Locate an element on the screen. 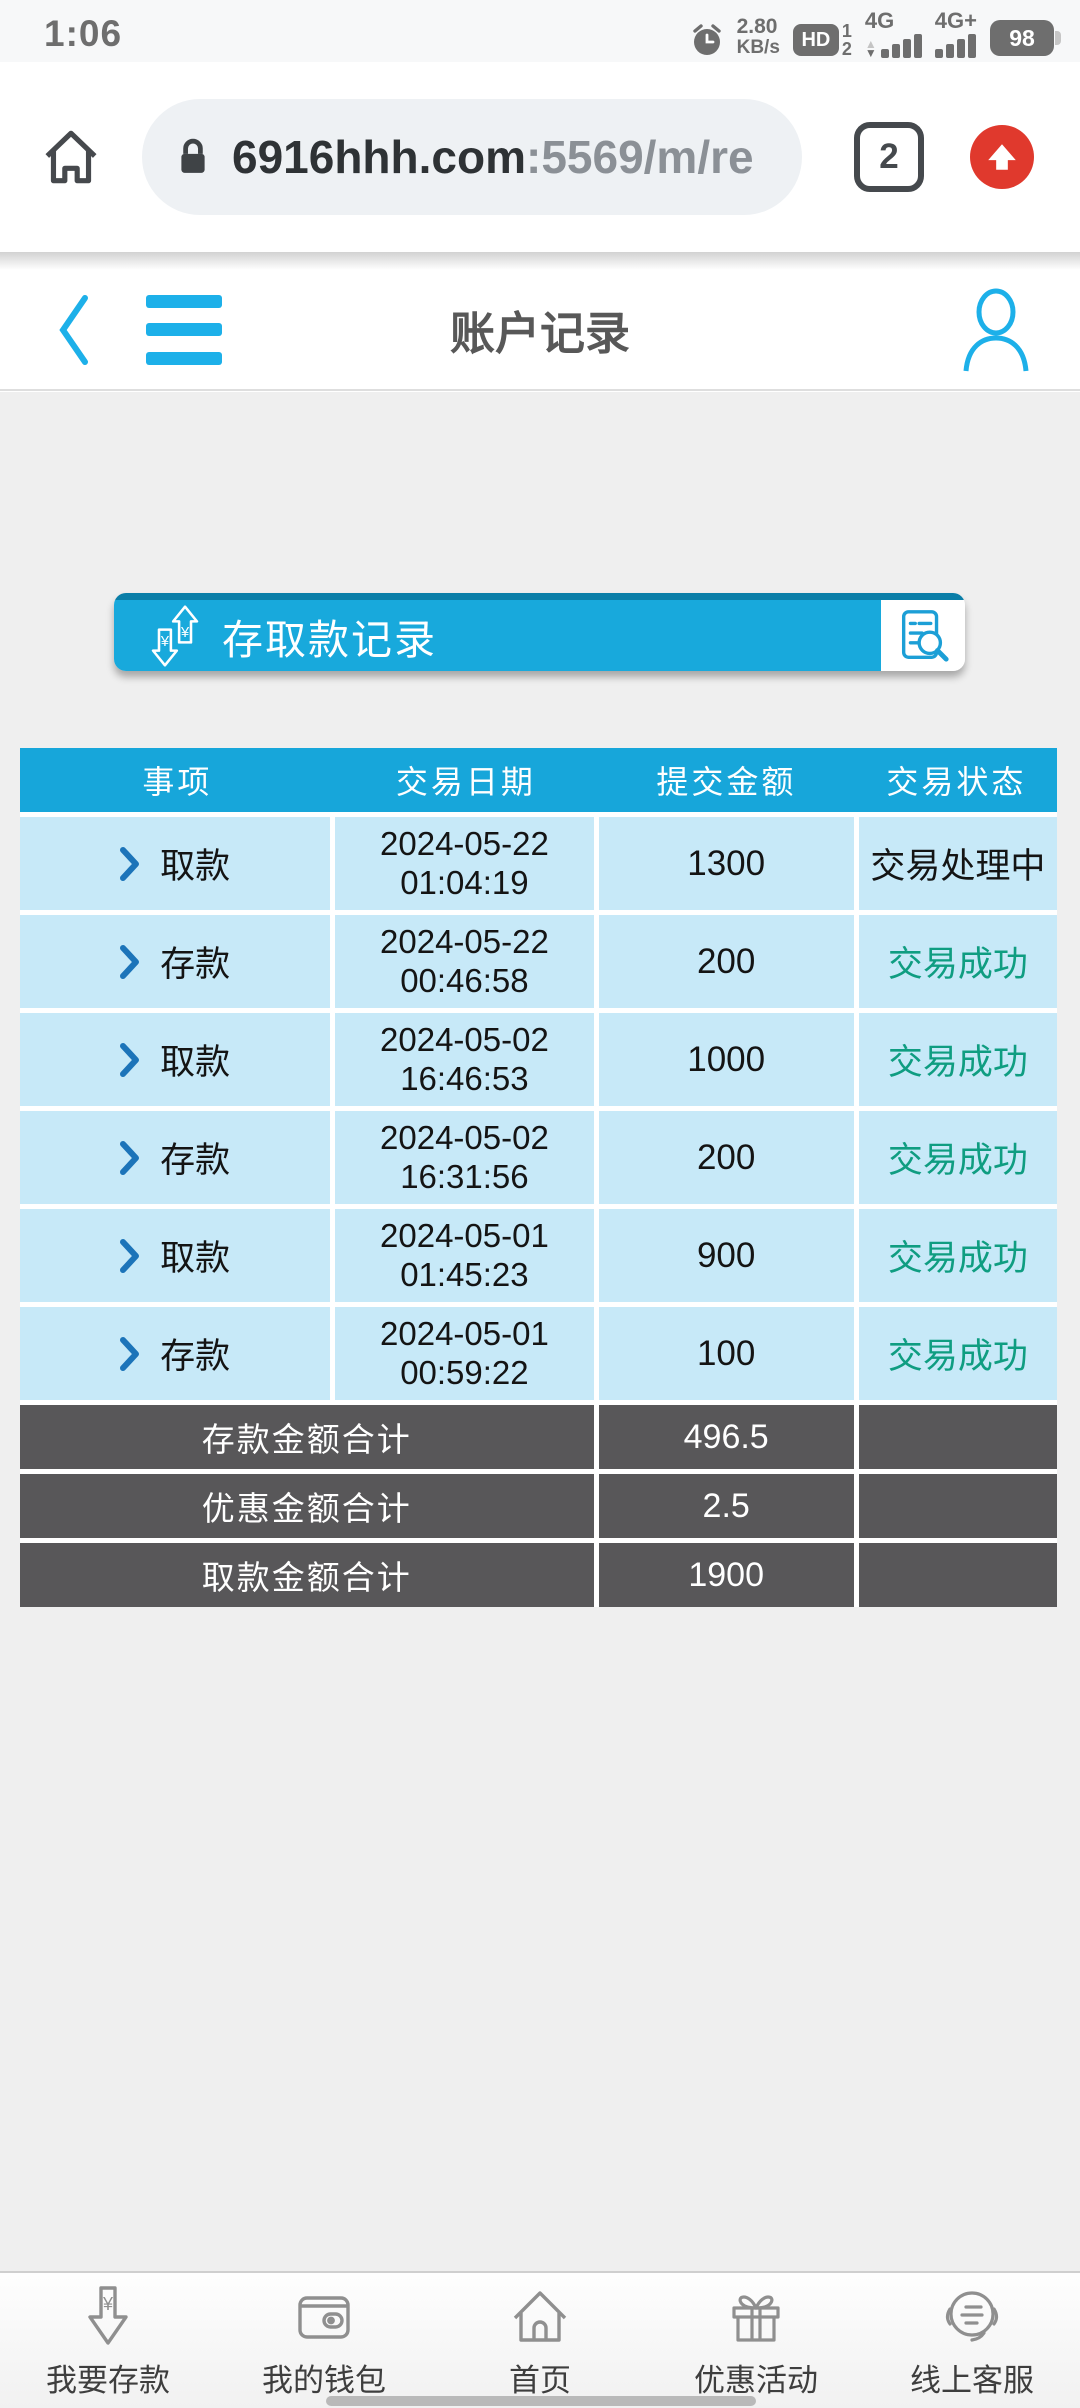 The height and width of the screenshot is (2408, 1080). table-cell-date: 2024-05-22 00:46:58 is located at coordinates (464, 961).